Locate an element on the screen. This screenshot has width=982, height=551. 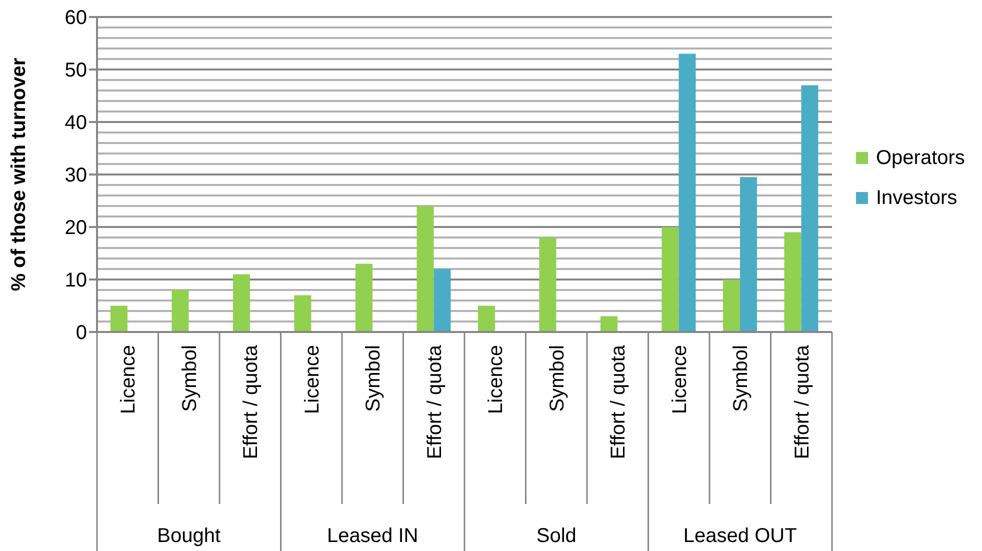
y-tick-label: 0 is located at coordinates (81, 333).